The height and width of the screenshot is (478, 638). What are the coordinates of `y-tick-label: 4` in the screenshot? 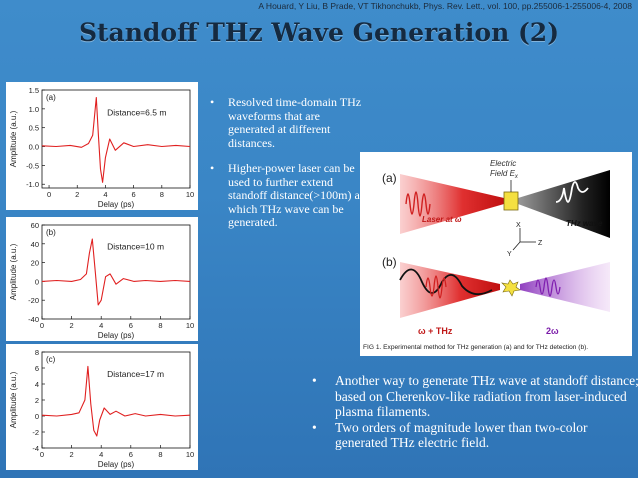 It's located at (37, 384).